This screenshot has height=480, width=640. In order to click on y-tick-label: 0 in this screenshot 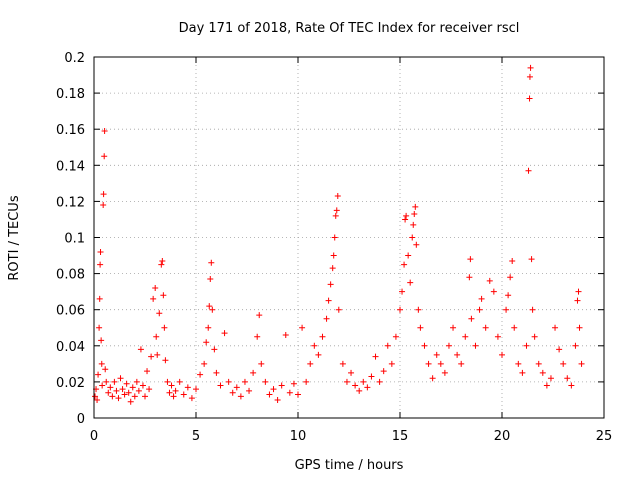, I will do `click(81, 419)`.